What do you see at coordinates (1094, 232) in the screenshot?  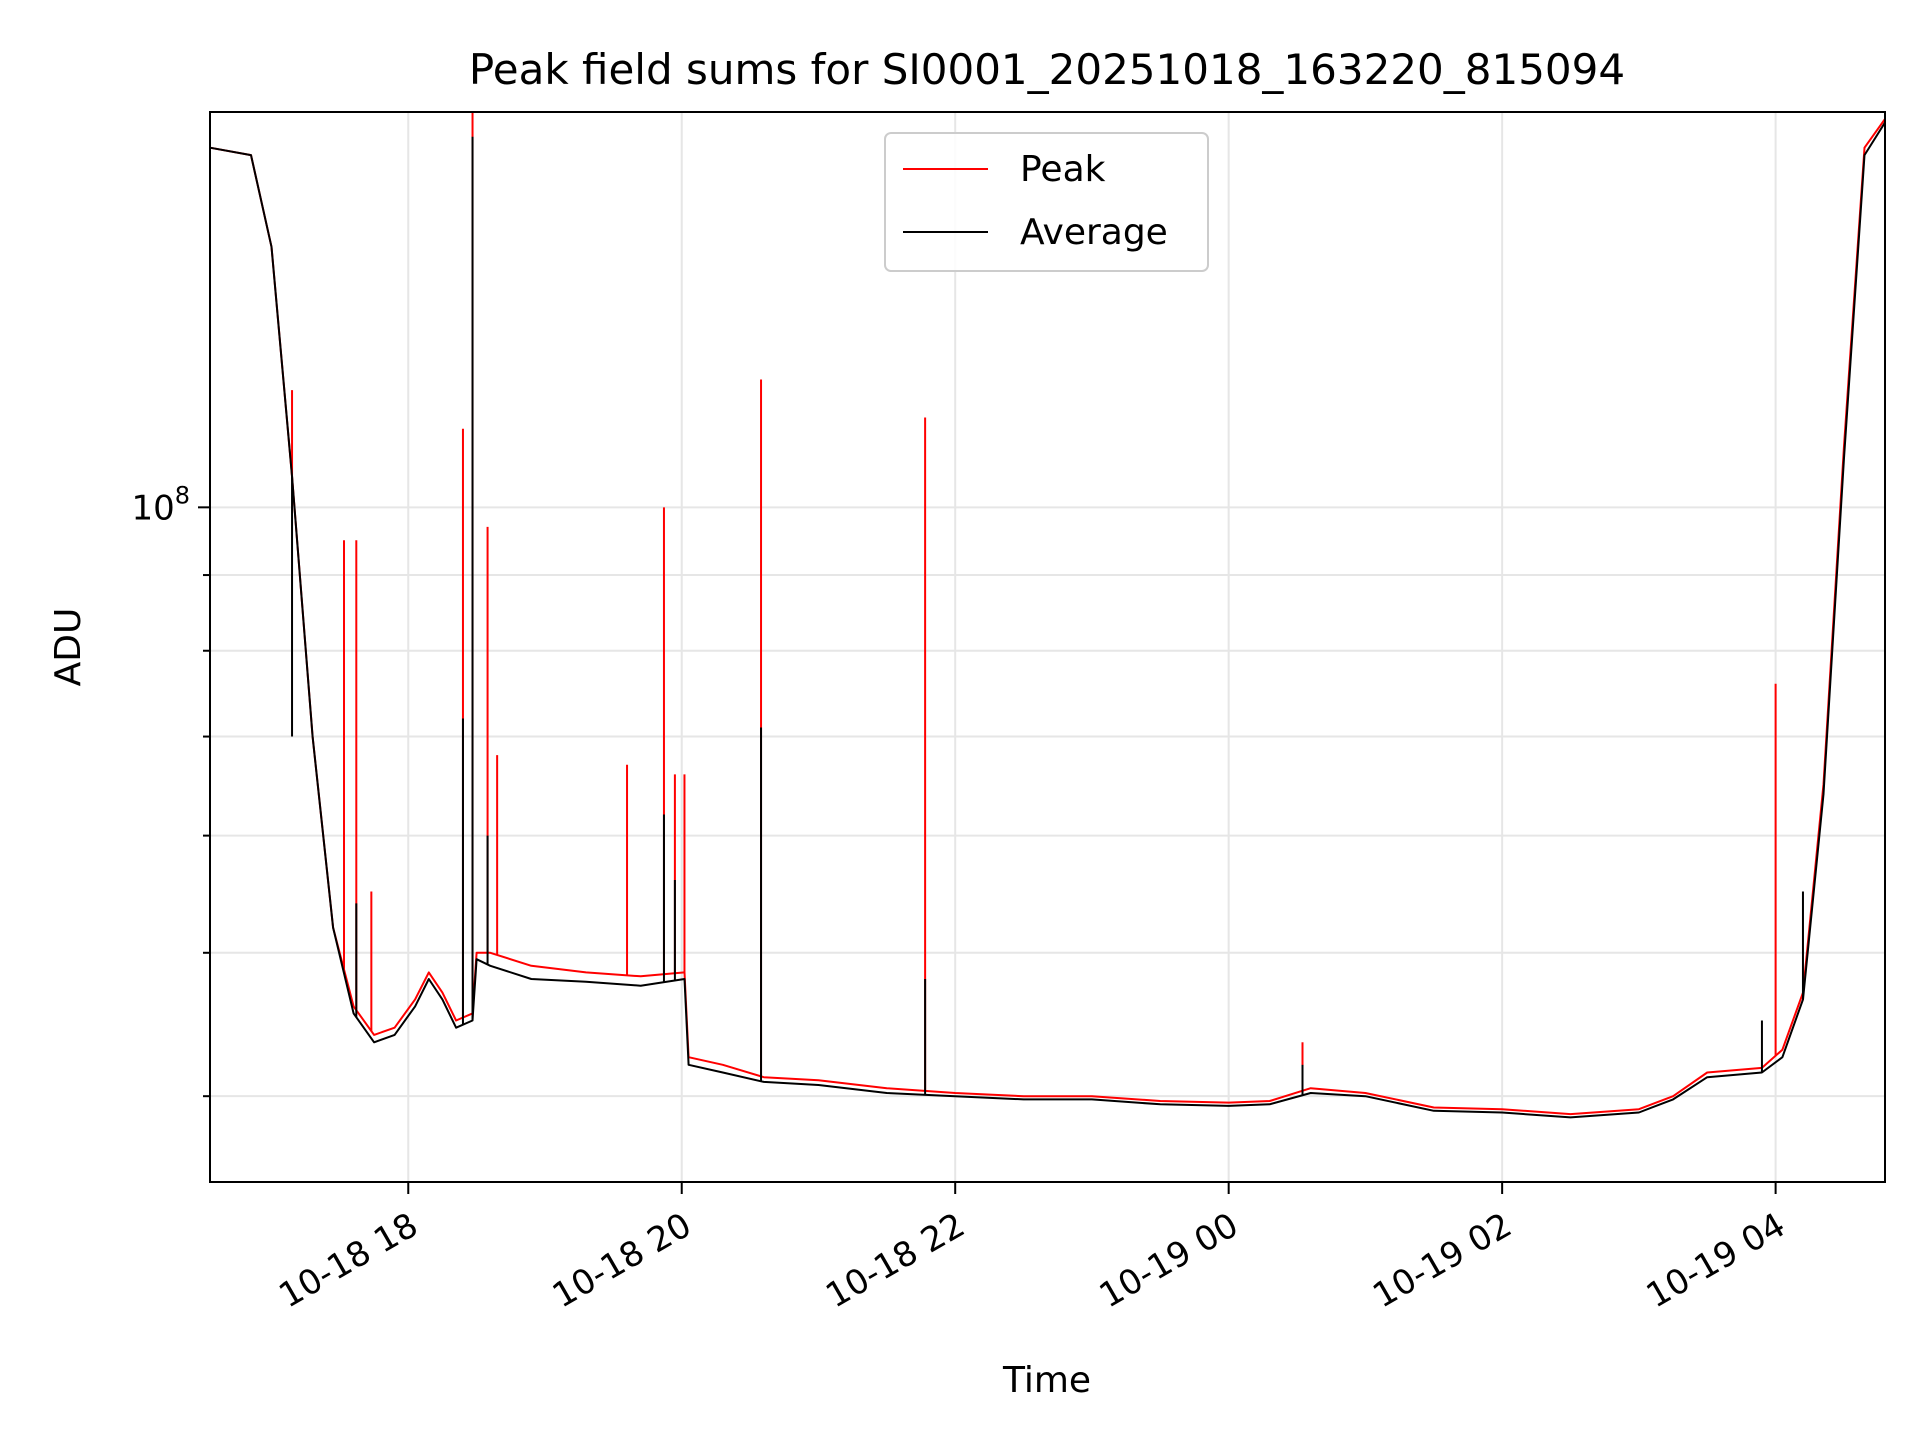 I see `legend-label-average: Average` at bounding box center [1094, 232].